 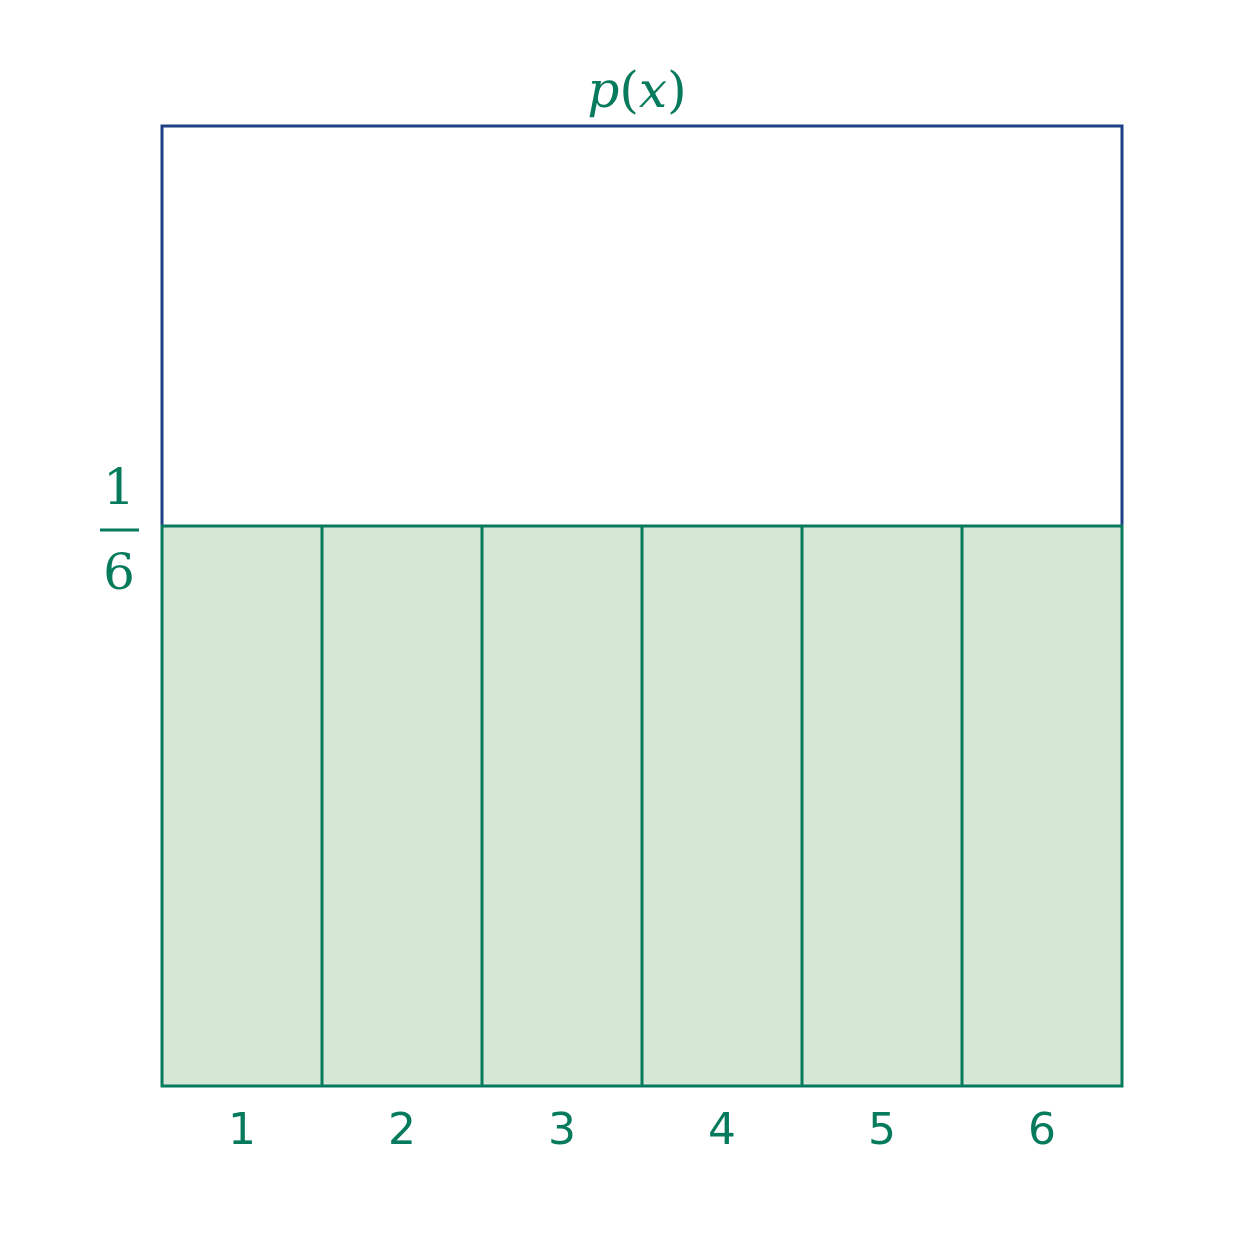 I want to click on title-variable: x, so click(x=653, y=90).